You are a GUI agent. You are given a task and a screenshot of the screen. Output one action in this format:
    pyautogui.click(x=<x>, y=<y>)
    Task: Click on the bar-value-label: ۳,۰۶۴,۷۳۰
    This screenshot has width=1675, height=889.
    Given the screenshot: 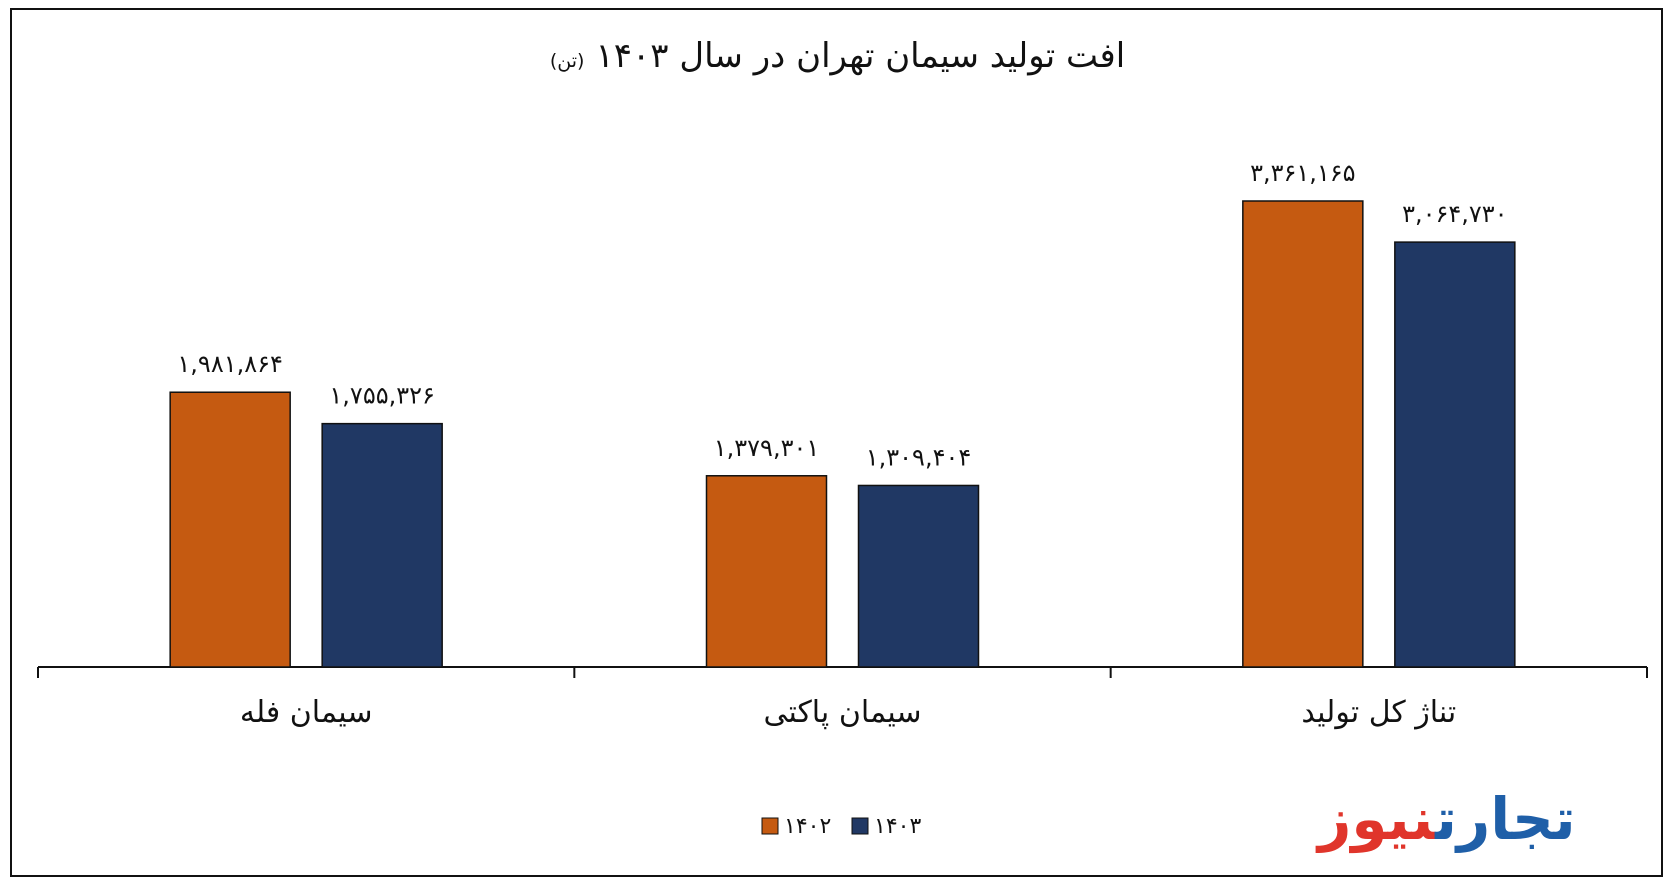 What is the action you would take?
    pyautogui.click(x=1455, y=214)
    